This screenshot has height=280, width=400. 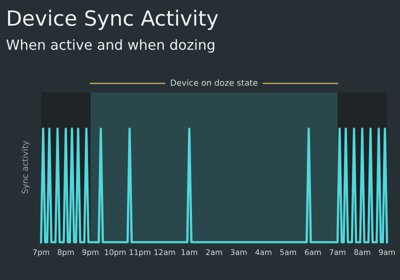 What do you see at coordinates (110, 46) in the screenshot?
I see `chart-subtitle: When active and when dozing` at bounding box center [110, 46].